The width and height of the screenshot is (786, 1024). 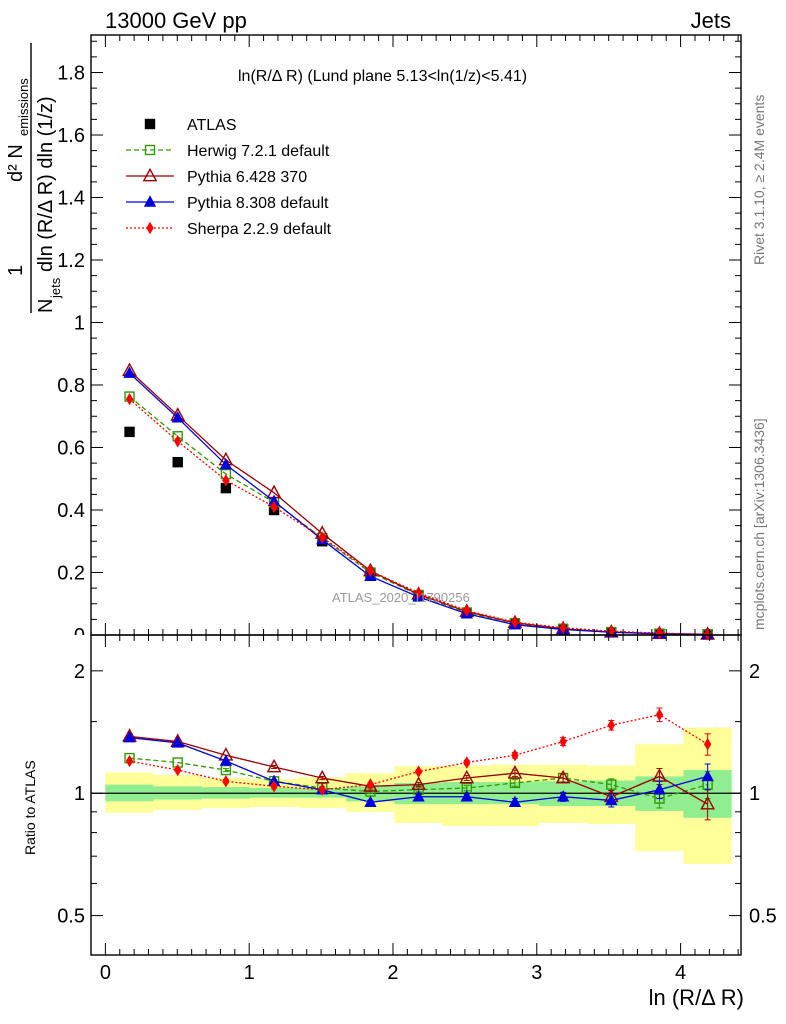 What do you see at coordinates (212, 125) in the screenshot?
I see `legend-label: ATLAS` at bounding box center [212, 125].